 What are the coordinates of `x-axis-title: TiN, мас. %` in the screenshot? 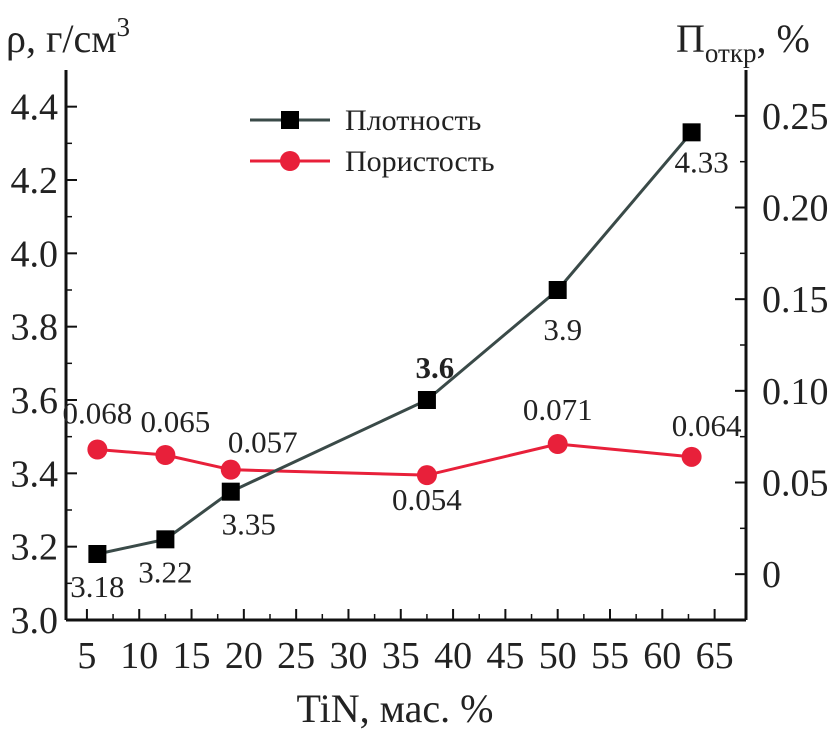 It's located at (395, 708).